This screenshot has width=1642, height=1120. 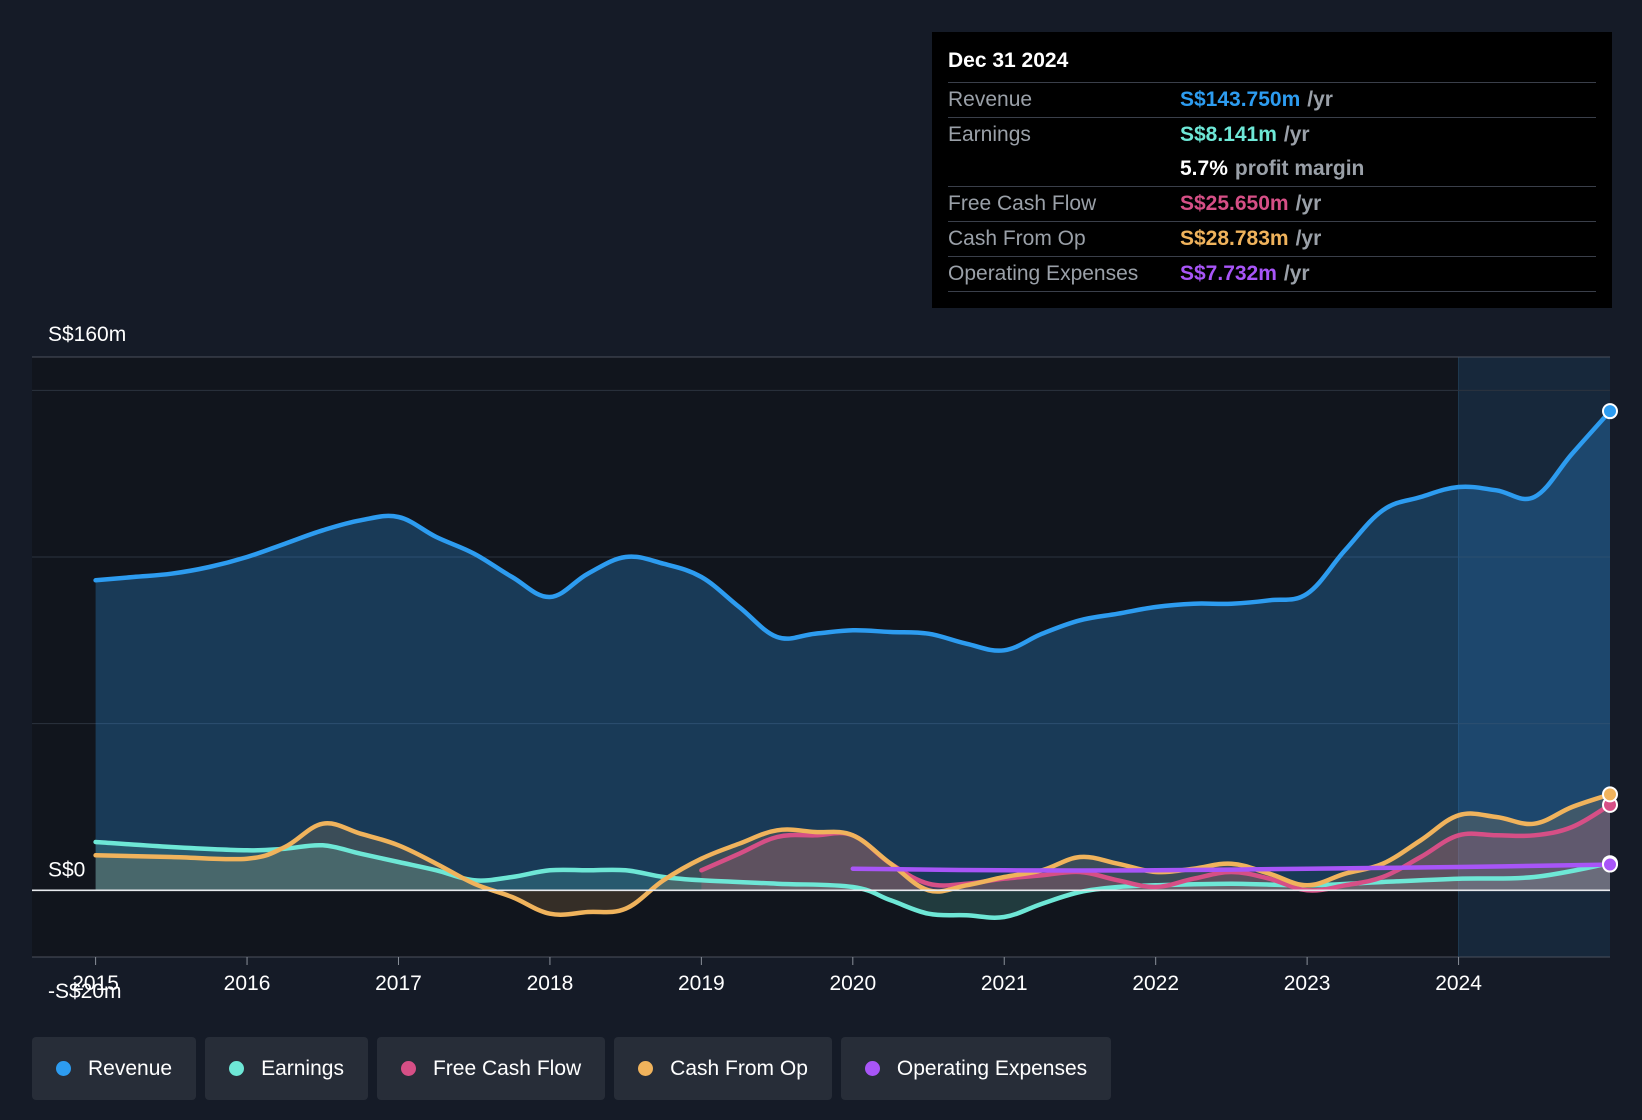 I want to click on tooltip-label: Cash From Op, so click(x=1017, y=238).